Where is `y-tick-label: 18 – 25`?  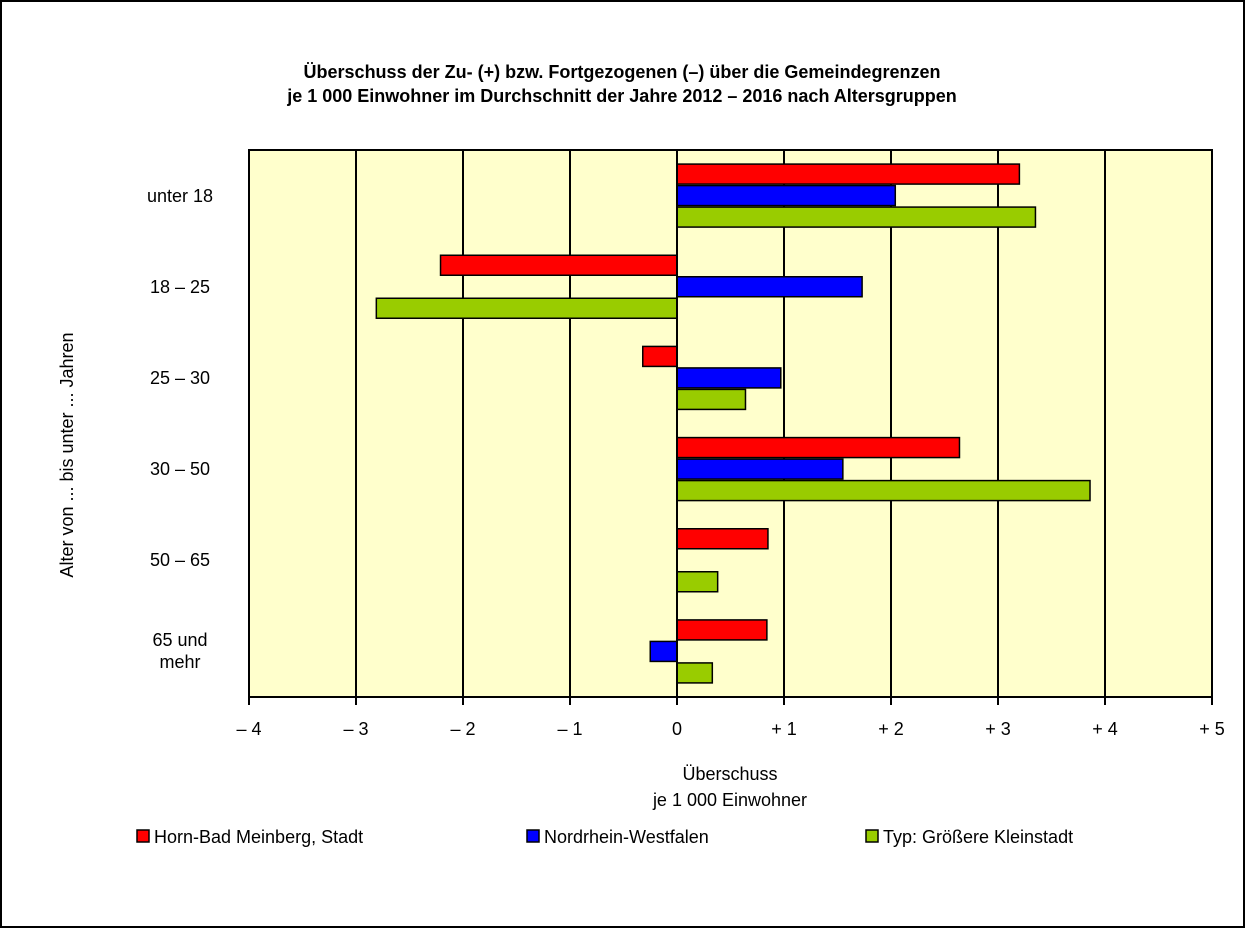 y-tick-label: 18 – 25 is located at coordinates (180, 286).